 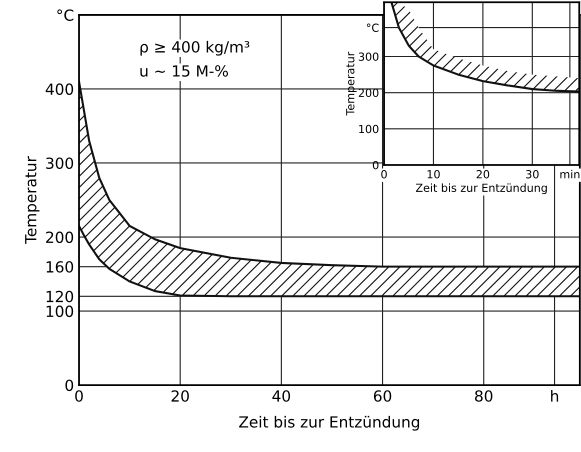 What do you see at coordinates (483, 396) in the screenshot?
I see `x-tick-label: 80` at bounding box center [483, 396].